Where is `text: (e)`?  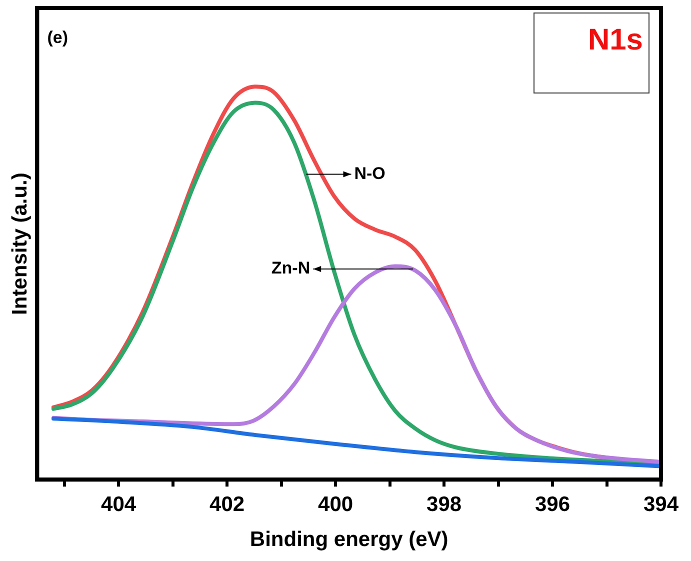
text: (e) is located at coordinates (57, 38).